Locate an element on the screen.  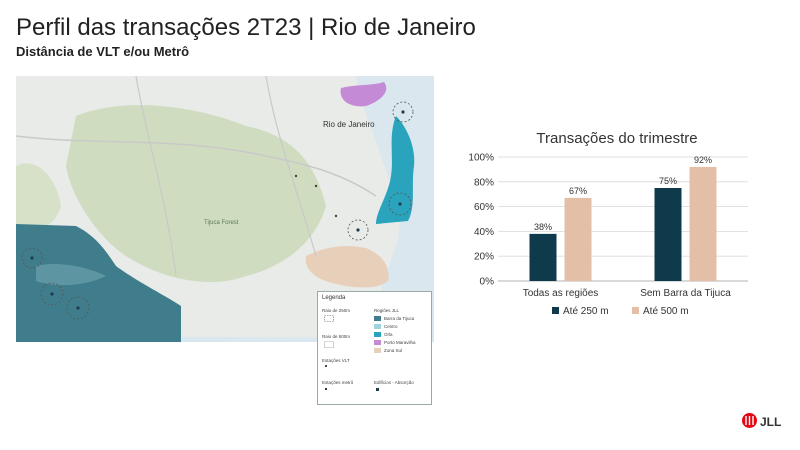
legend-title: Legenda is located at coordinates (334, 298).